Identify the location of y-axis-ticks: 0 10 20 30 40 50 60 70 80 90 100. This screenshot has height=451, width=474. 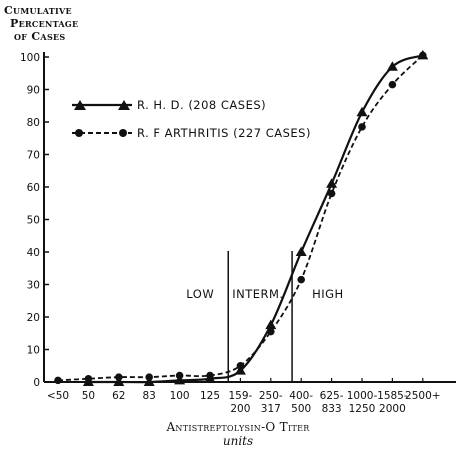
(34, 220).